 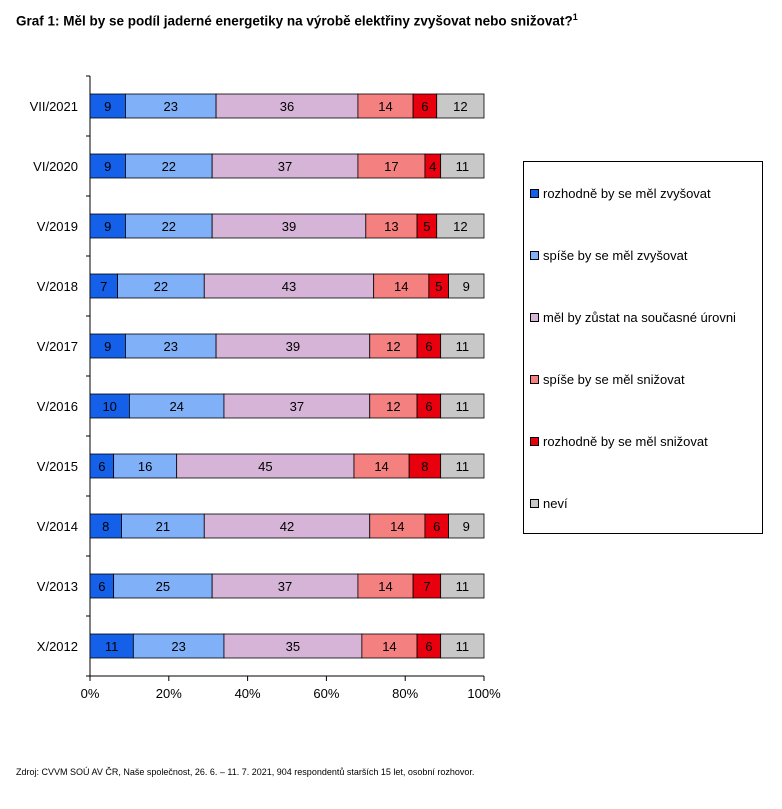 I want to click on data-label: 35, so click(x=293, y=646).